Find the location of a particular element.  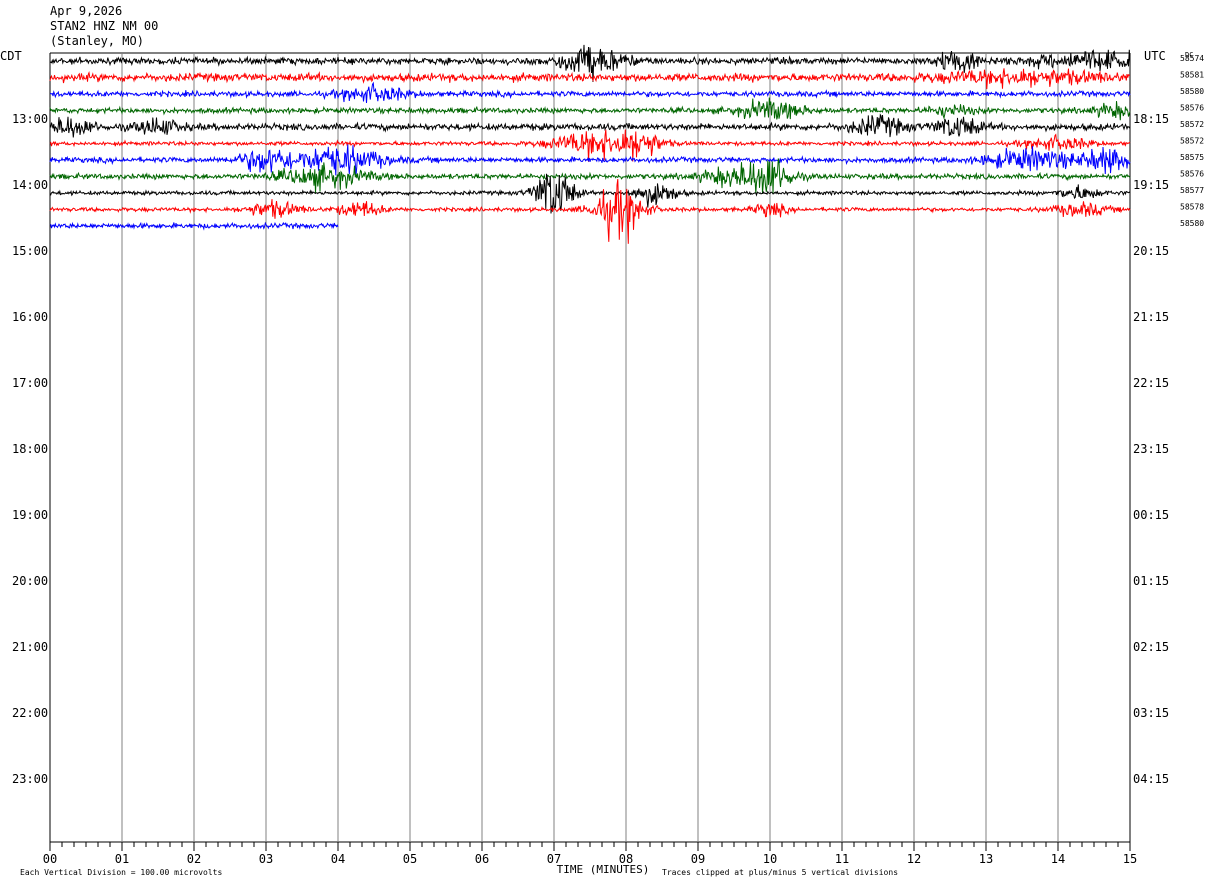

x-tick-label: 08 is located at coordinates (626, 859).